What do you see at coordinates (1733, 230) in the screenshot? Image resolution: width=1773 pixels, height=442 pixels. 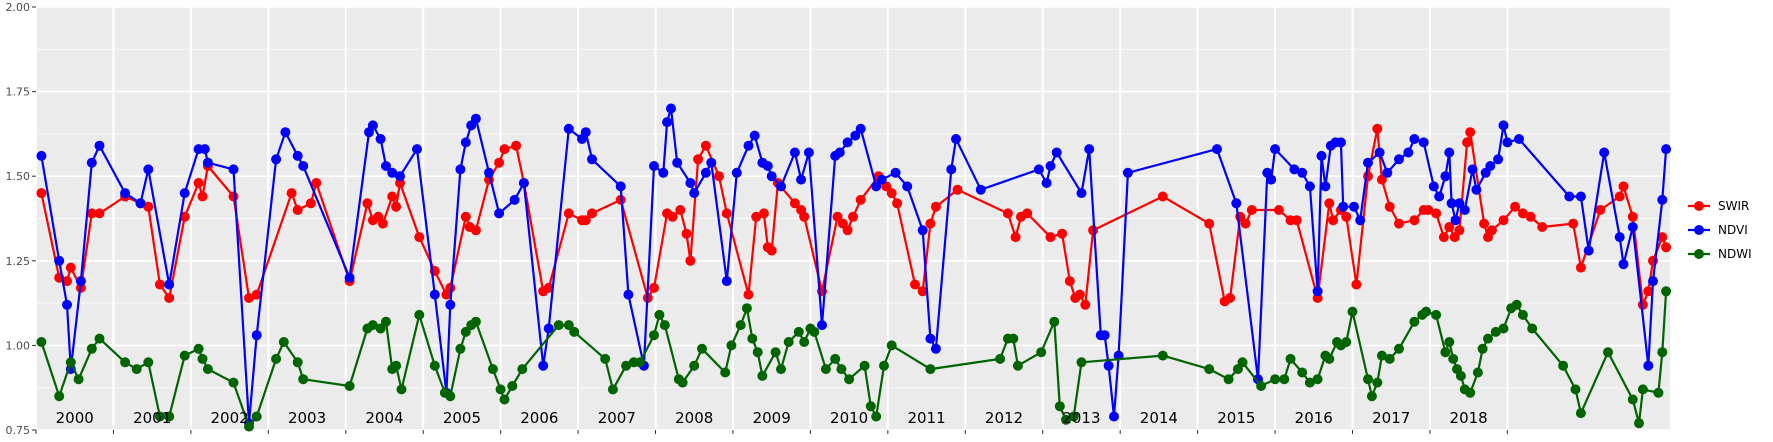 I see `legend-label: NDVI` at bounding box center [1733, 230].